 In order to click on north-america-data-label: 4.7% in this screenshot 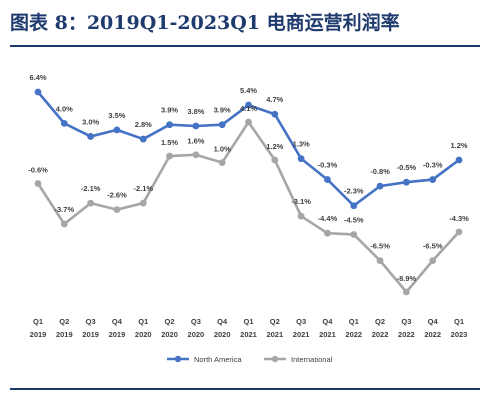, I will do `click(274, 99)`.